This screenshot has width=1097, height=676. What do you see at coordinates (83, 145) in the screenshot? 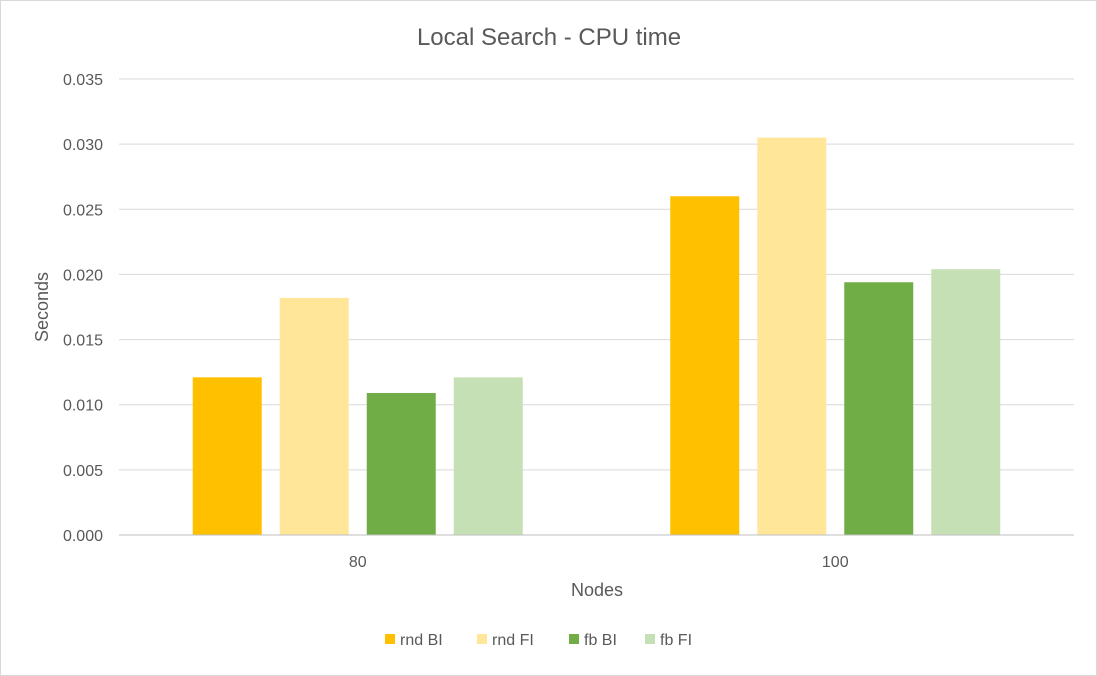
I see `y-tick-label: 0.030` at bounding box center [83, 145].